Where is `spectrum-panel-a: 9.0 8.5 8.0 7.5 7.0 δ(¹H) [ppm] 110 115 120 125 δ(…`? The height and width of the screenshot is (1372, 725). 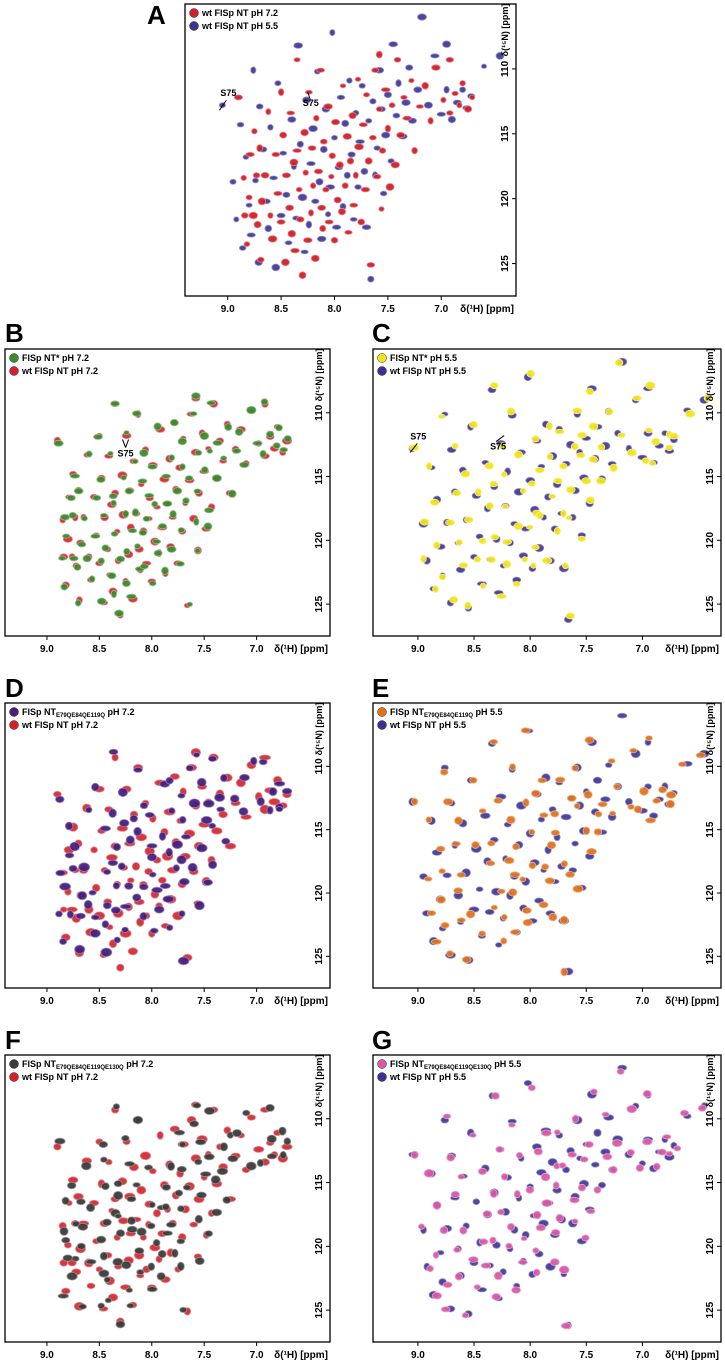 spectrum-panel-a: 9.0 8.5 8.0 7.5 7.0 δ(¹H) [ppm] 110 115 120 125 δ(… is located at coordinates (350, 159).